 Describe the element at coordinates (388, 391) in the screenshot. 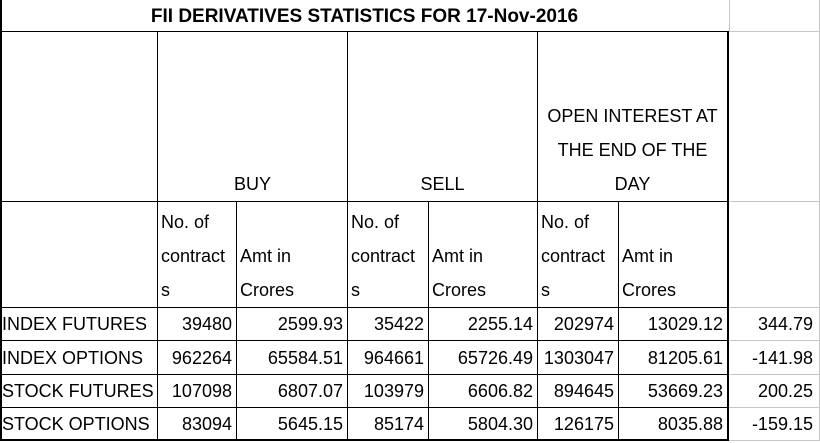

I see `cell-sell-contracts: 103979` at that location.